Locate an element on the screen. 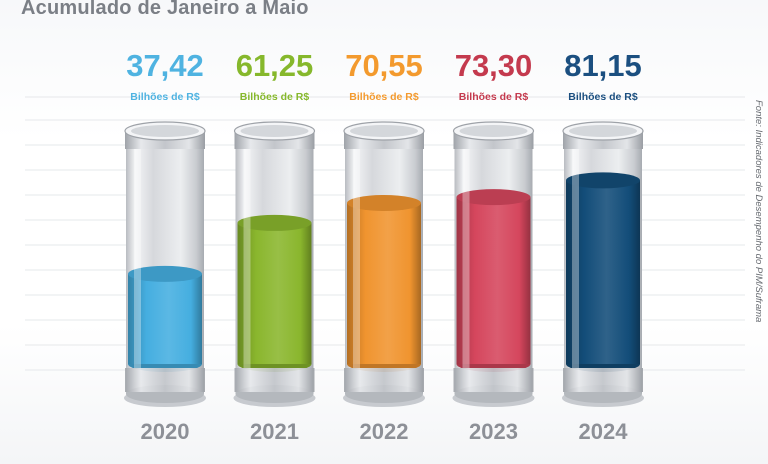  cylinder-2020: 37,42 Bilhões de R$ 2020 is located at coordinates (165, 246).